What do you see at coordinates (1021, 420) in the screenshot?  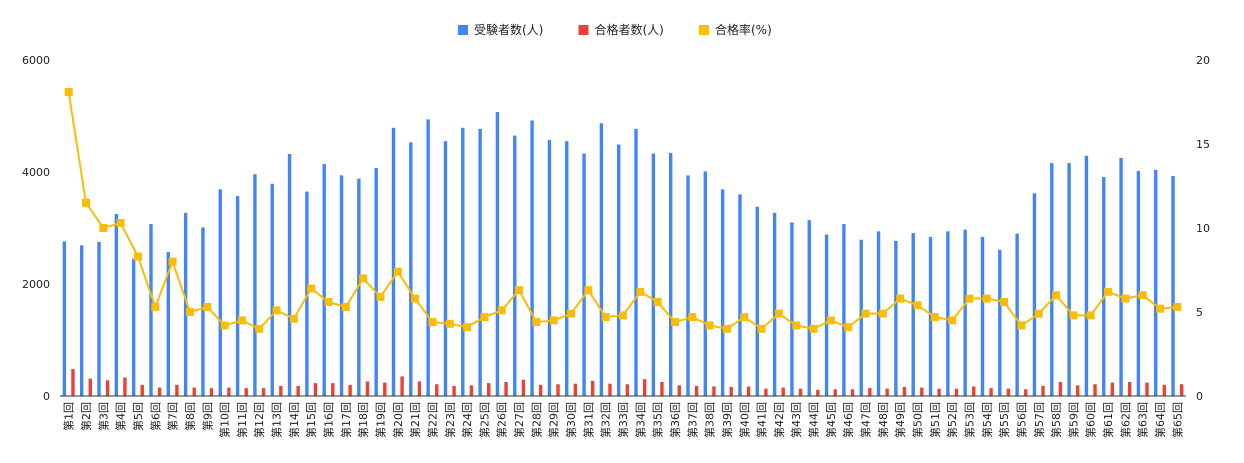 I see `x-tick-label: 第56回` at bounding box center [1021, 420].